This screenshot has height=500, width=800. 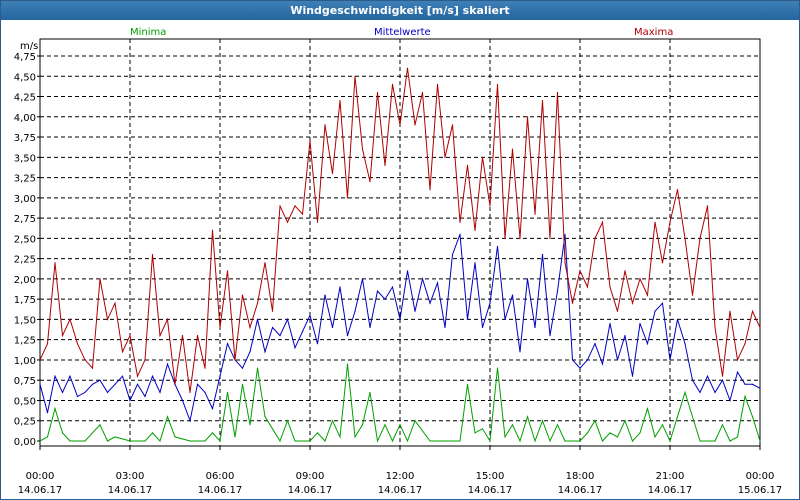 I want to click on y-tick-label: 0,00, so click(x=25, y=442).